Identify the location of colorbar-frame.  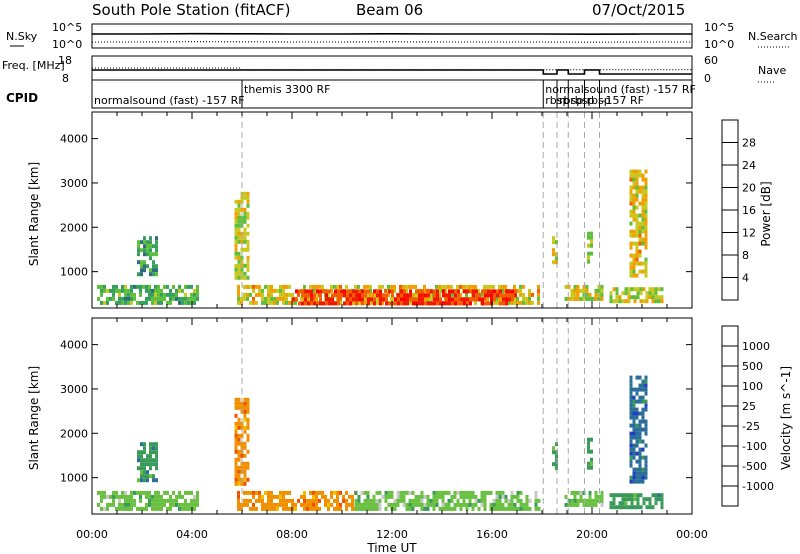
(730, 416).